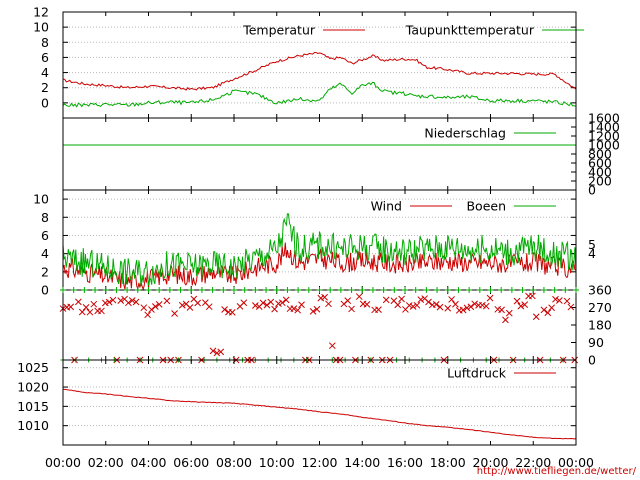  I want to click on y-tick-label-right: 1200, so click(604, 136).